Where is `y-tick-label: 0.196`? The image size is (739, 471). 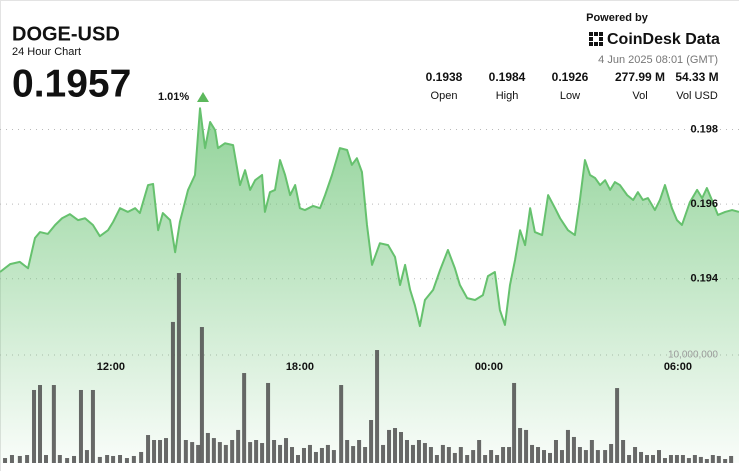
y-tick-label: 0.196 is located at coordinates (704, 204).